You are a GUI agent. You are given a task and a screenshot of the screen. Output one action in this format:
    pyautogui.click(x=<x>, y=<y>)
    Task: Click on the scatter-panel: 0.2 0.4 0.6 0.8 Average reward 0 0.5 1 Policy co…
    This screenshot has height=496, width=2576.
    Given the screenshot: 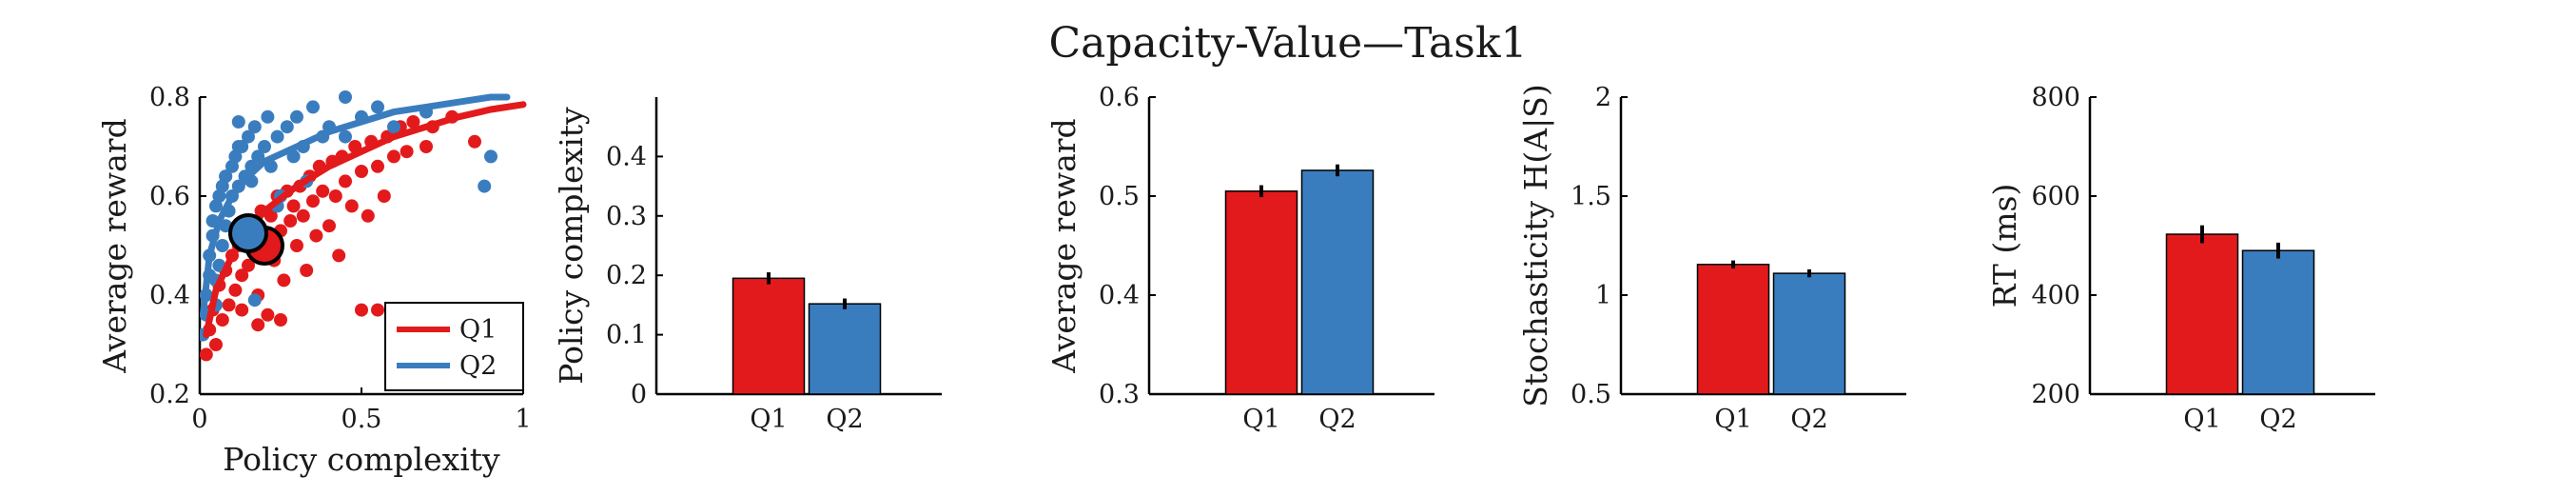 What is the action you would take?
    pyautogui.click(x=314, y=280)
    